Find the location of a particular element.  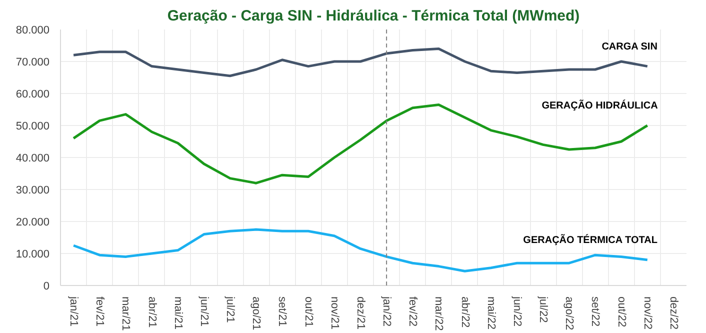

x-tick-label: jul/22 is located at coordinates (543, 309).